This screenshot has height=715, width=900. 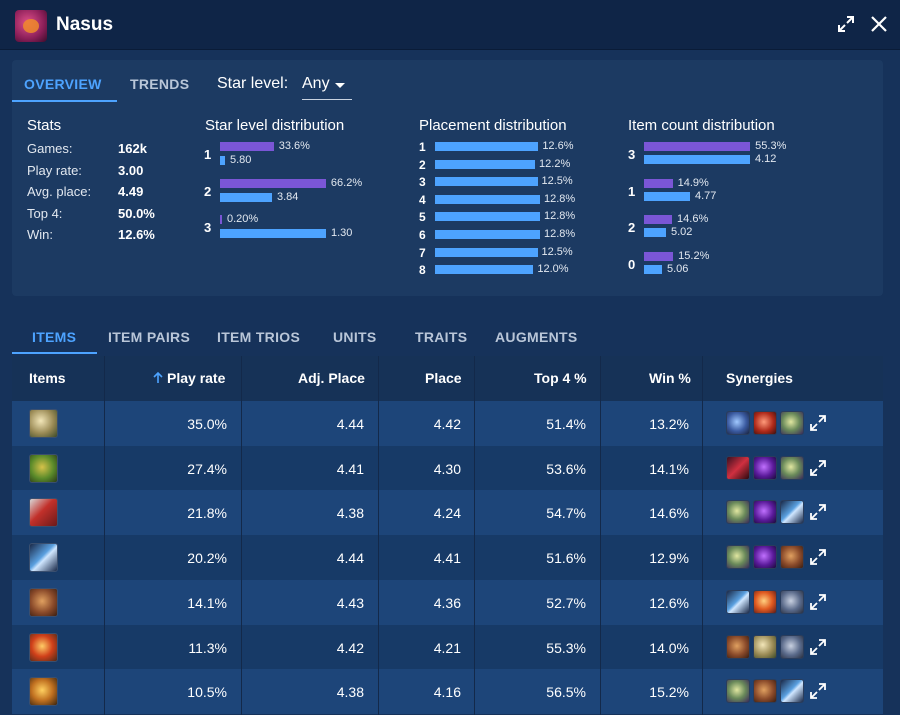 I want to click on table-row: 21.8% 4.38 4.24 54.7% 14.6%, so click(x=447, y=513).